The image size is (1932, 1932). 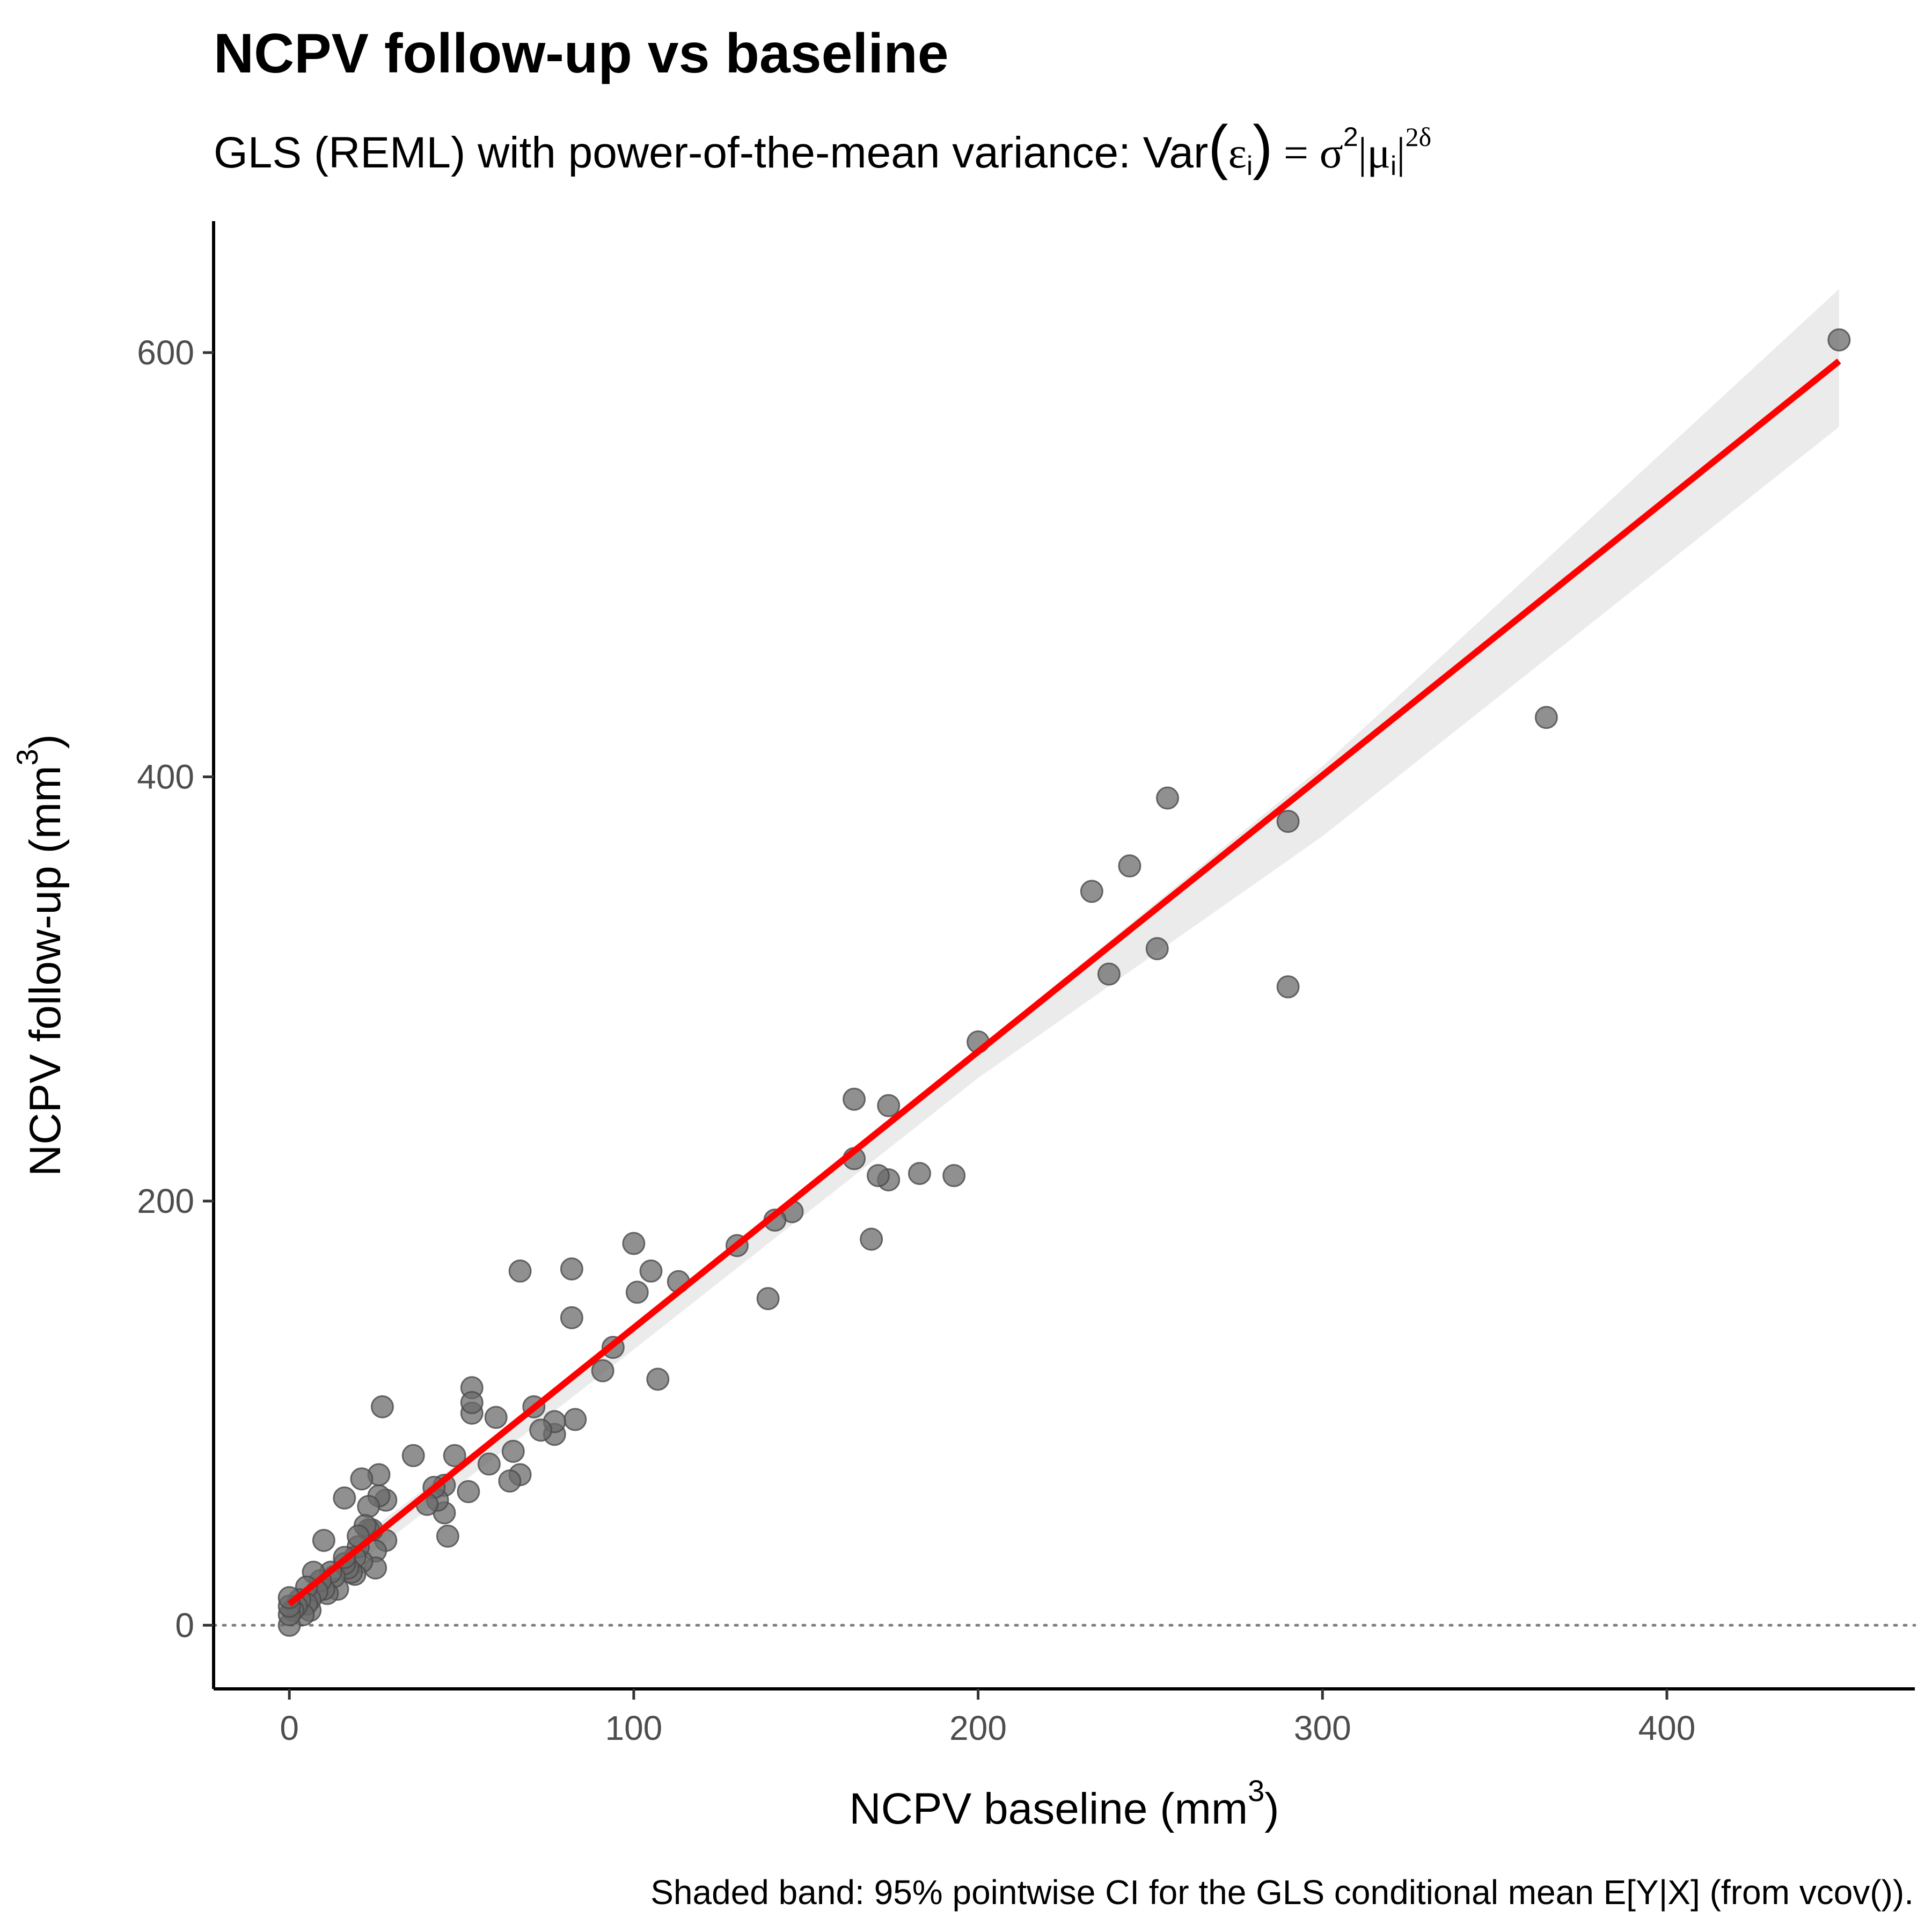 I want to click on x-tick-label: 300, so click(x=1322, y=1728).